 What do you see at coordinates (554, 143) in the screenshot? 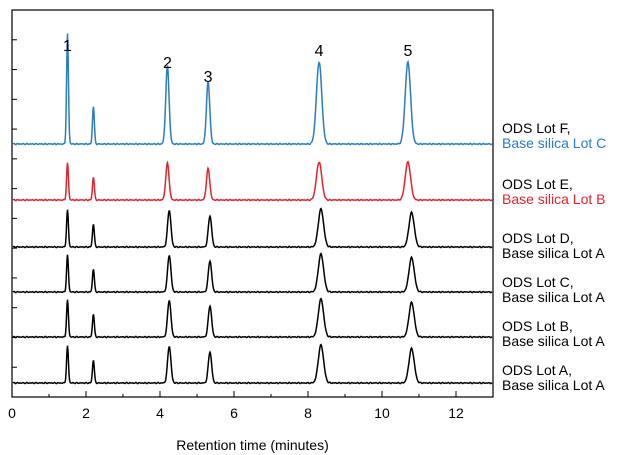
I see `trace-label-line2: Base silica Lot C` at bounding box center [554, 143].